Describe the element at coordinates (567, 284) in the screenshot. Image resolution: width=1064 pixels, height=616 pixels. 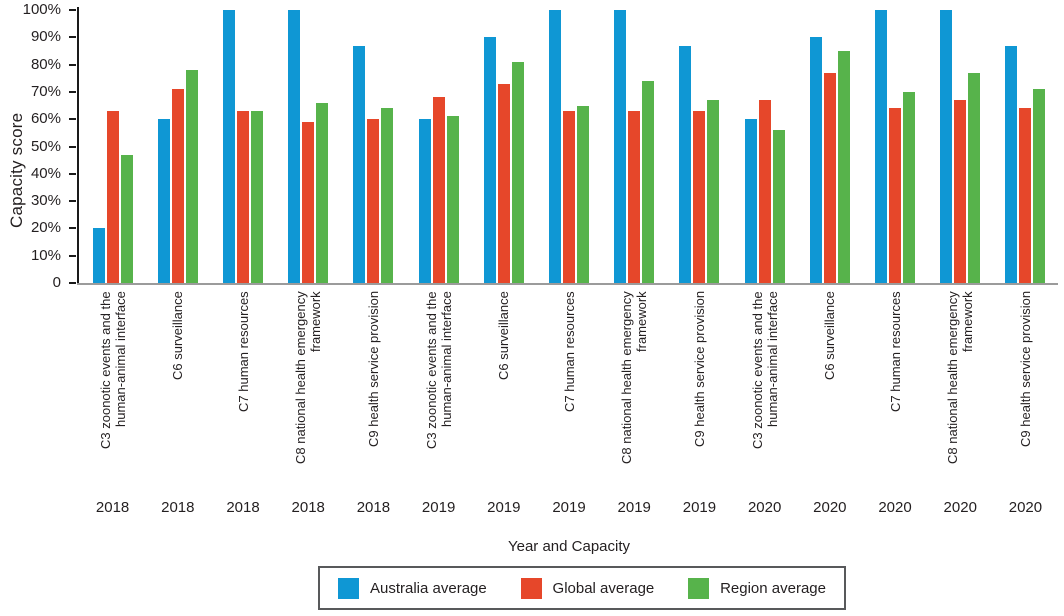
I see `x-axis-line` at that location.